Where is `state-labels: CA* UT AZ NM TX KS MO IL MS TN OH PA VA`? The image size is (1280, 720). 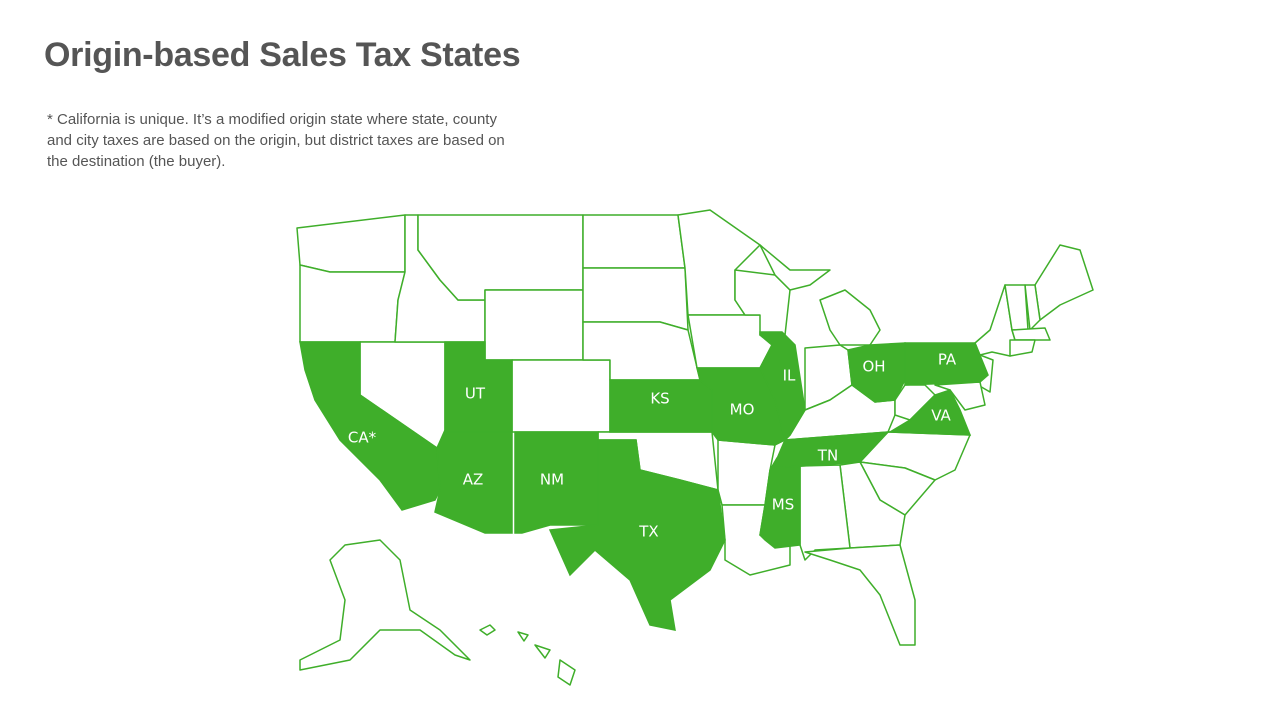 state-labels: CA* UT AZ NM TX KS MO IL MS TN OH PA VA is located at coordinates (652, 446).